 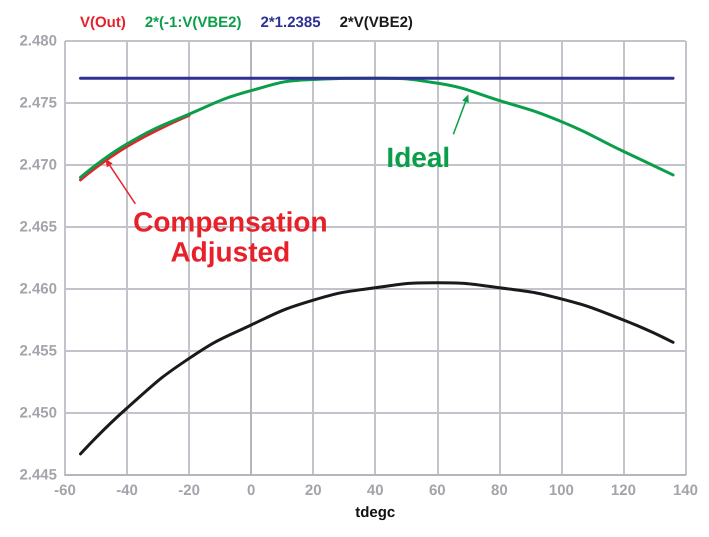 I want to click on x-tick-label: 80, so click(x=499, y=490).